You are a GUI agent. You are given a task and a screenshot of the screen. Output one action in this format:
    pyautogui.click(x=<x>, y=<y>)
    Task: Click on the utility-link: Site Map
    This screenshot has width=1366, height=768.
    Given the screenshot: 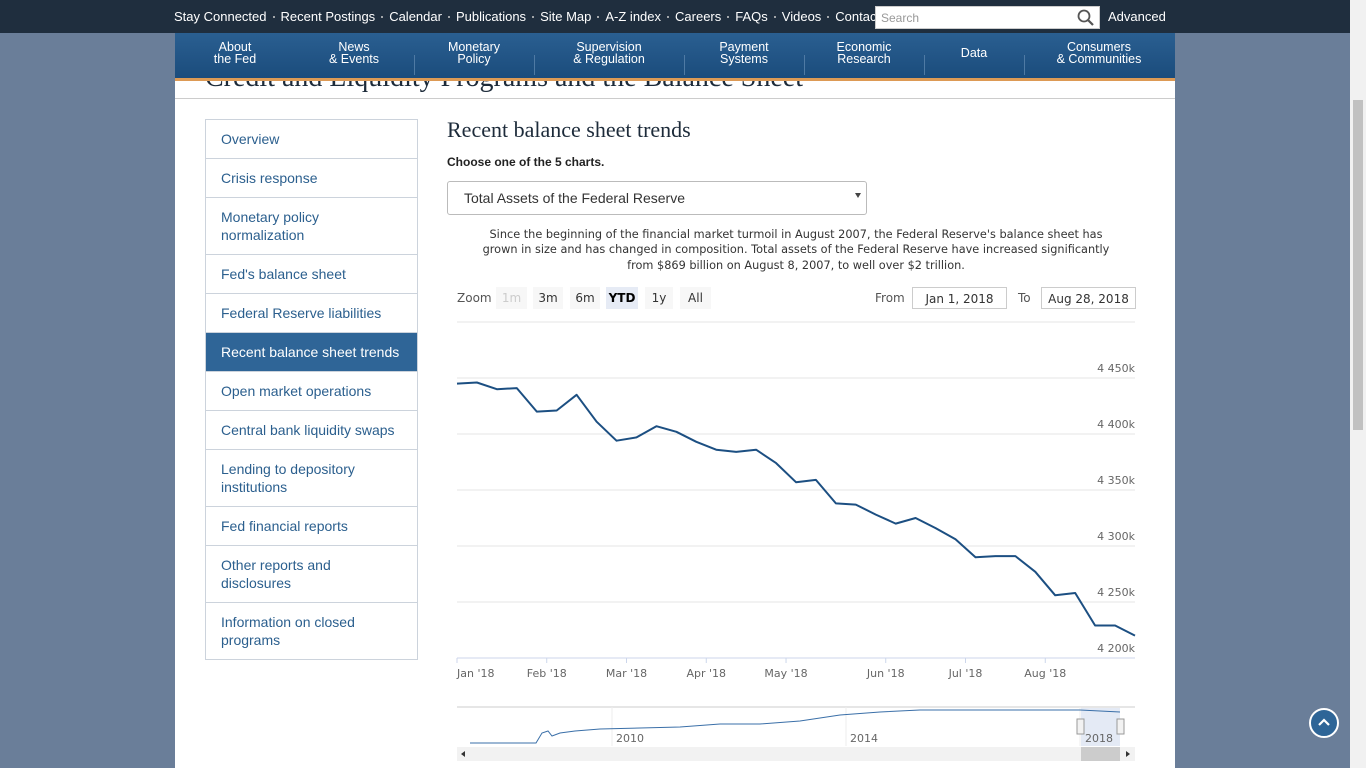 What is the action you would take?
    pyautogui.click(x=566, y=16)
    